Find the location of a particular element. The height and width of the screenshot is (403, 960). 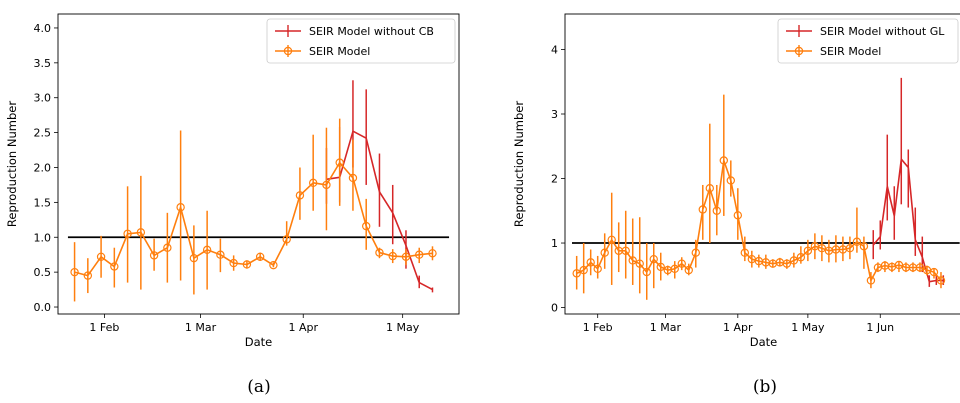

y-tick-label: 4 is located at coordinates (554, 49).